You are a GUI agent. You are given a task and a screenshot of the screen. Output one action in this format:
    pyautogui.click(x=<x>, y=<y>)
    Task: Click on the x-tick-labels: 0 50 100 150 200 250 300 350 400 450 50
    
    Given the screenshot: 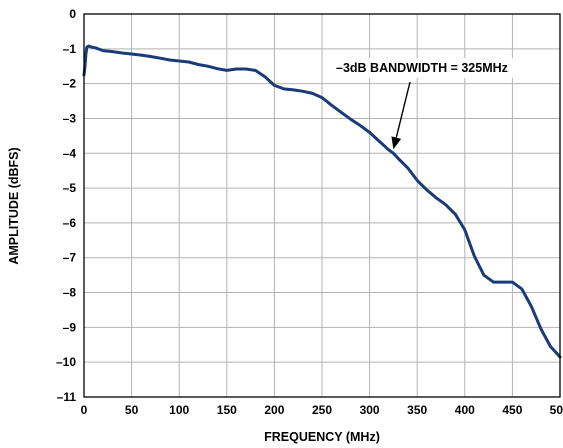 What is the action you would take?
    pyautogui.click(x=322, y=410)
    